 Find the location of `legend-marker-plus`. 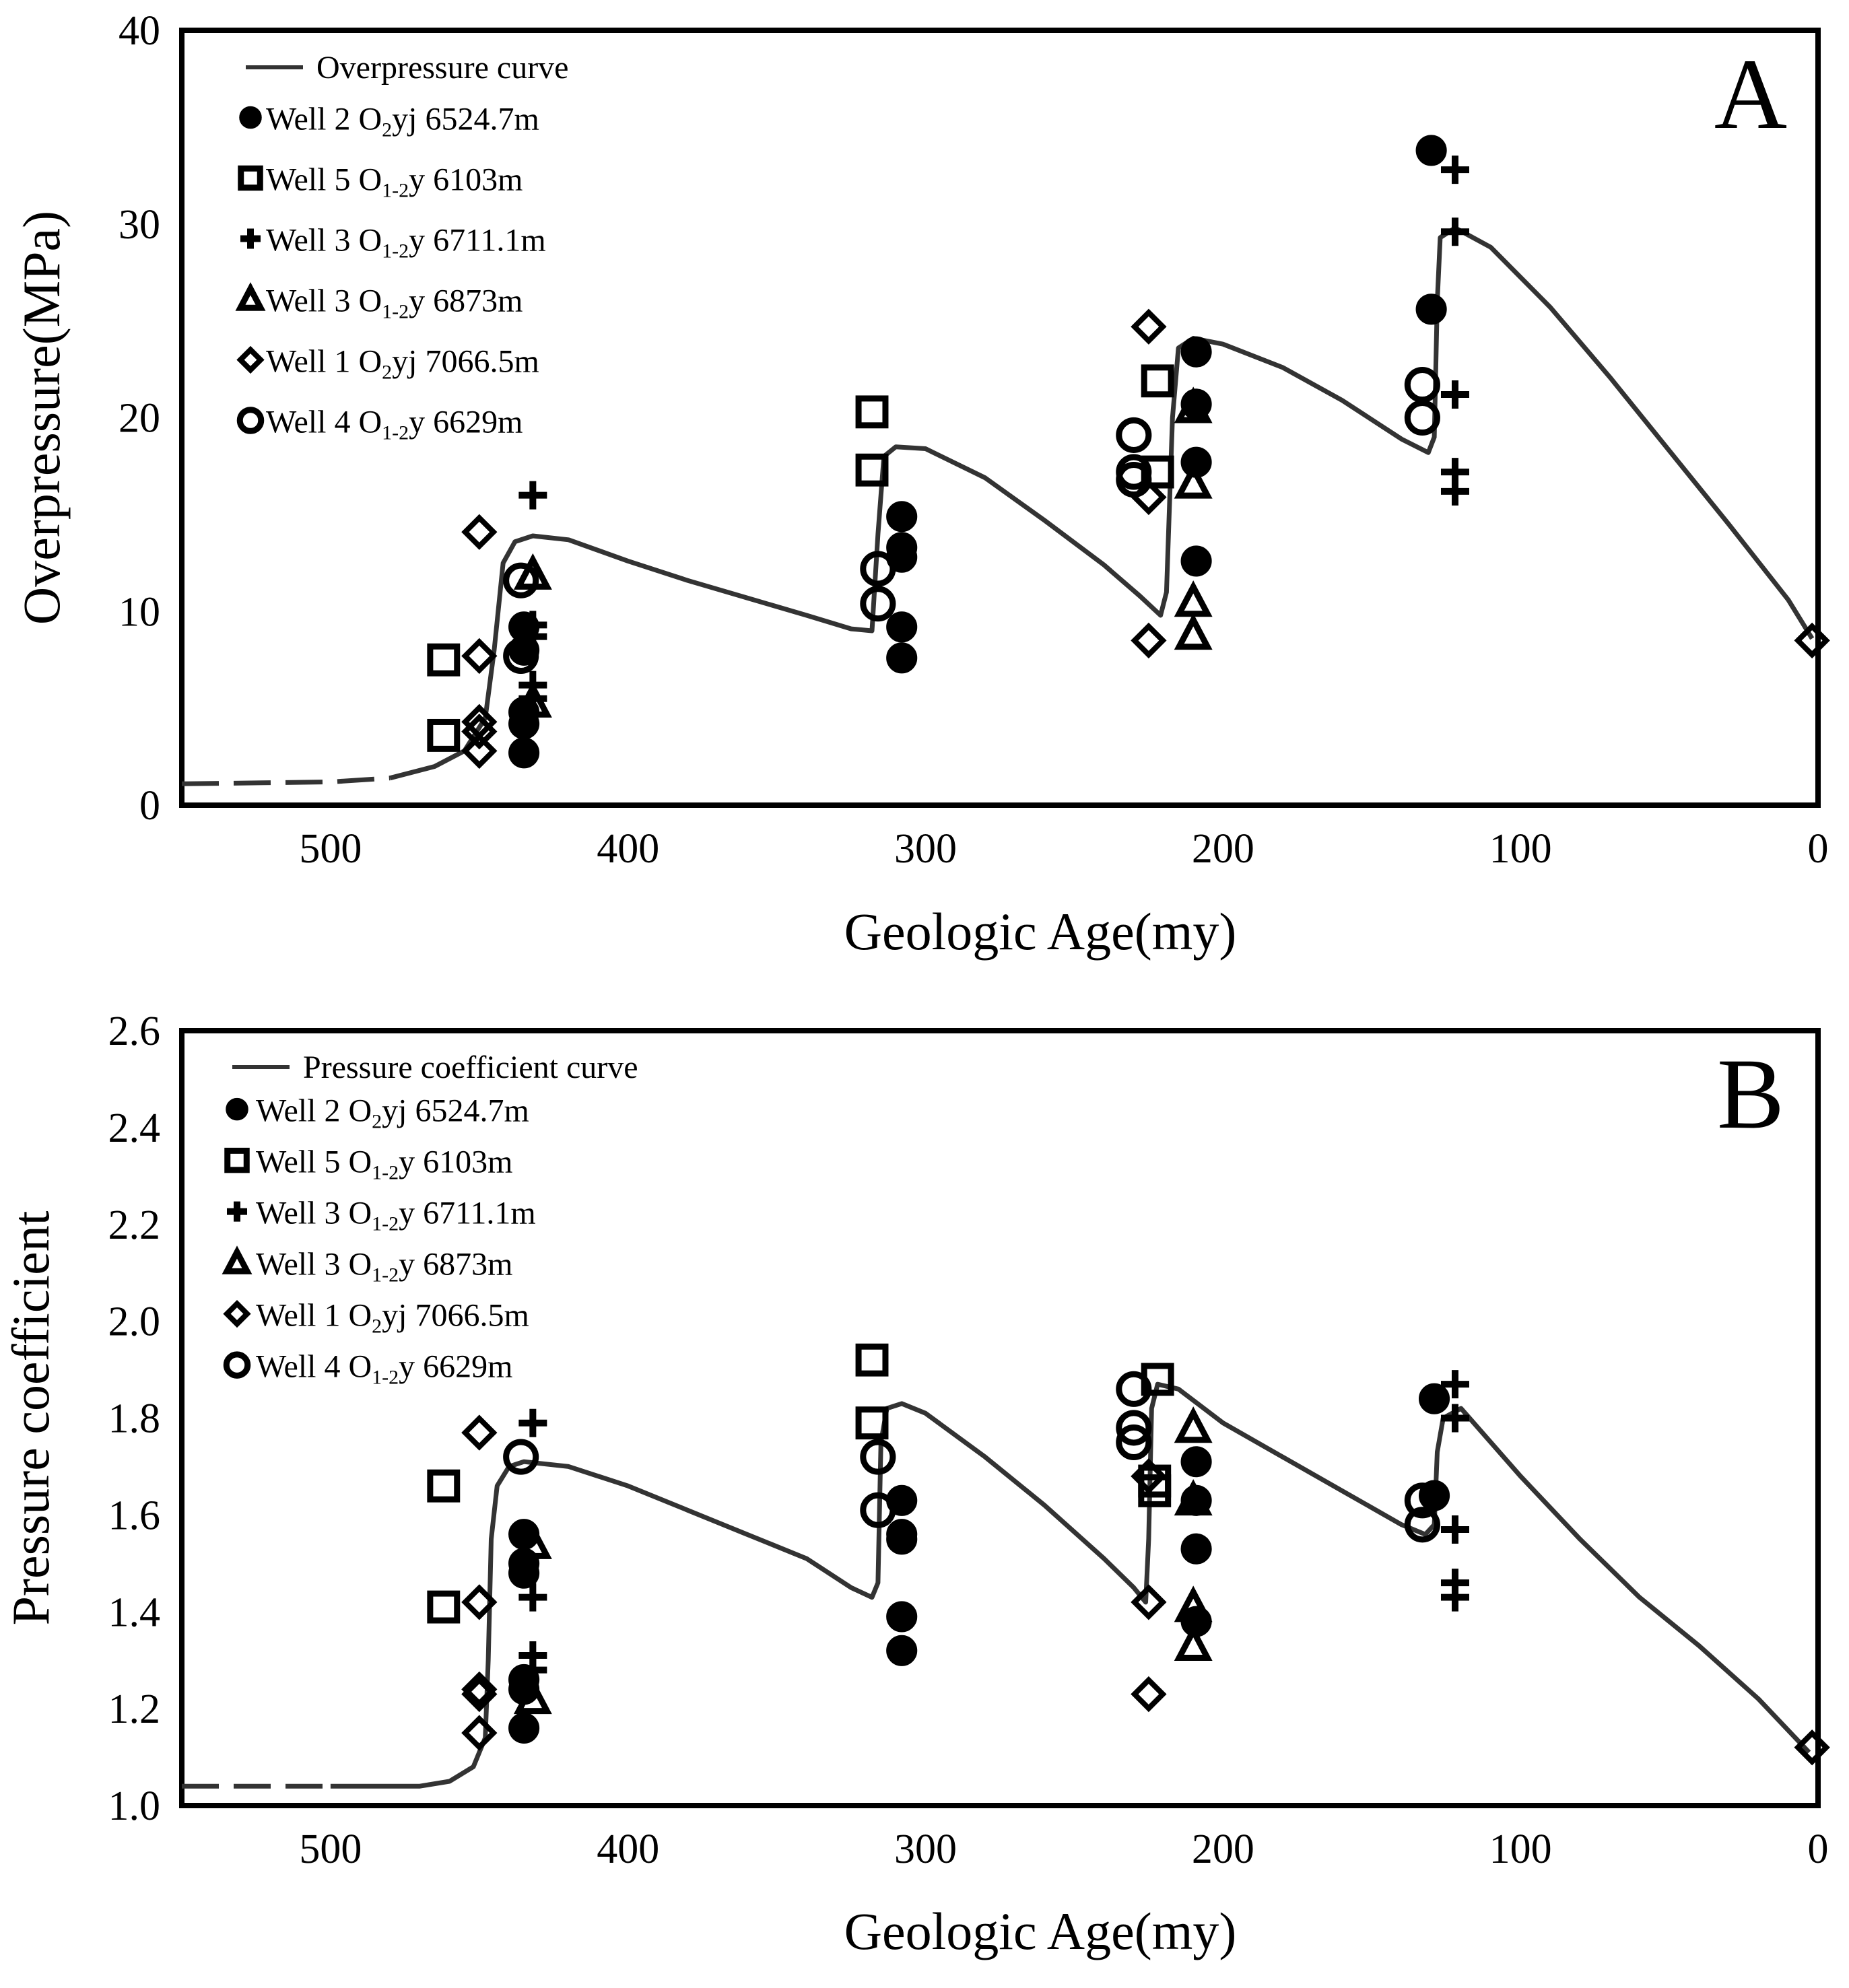

legend-marker-plus is located at coordinates (251, 239).